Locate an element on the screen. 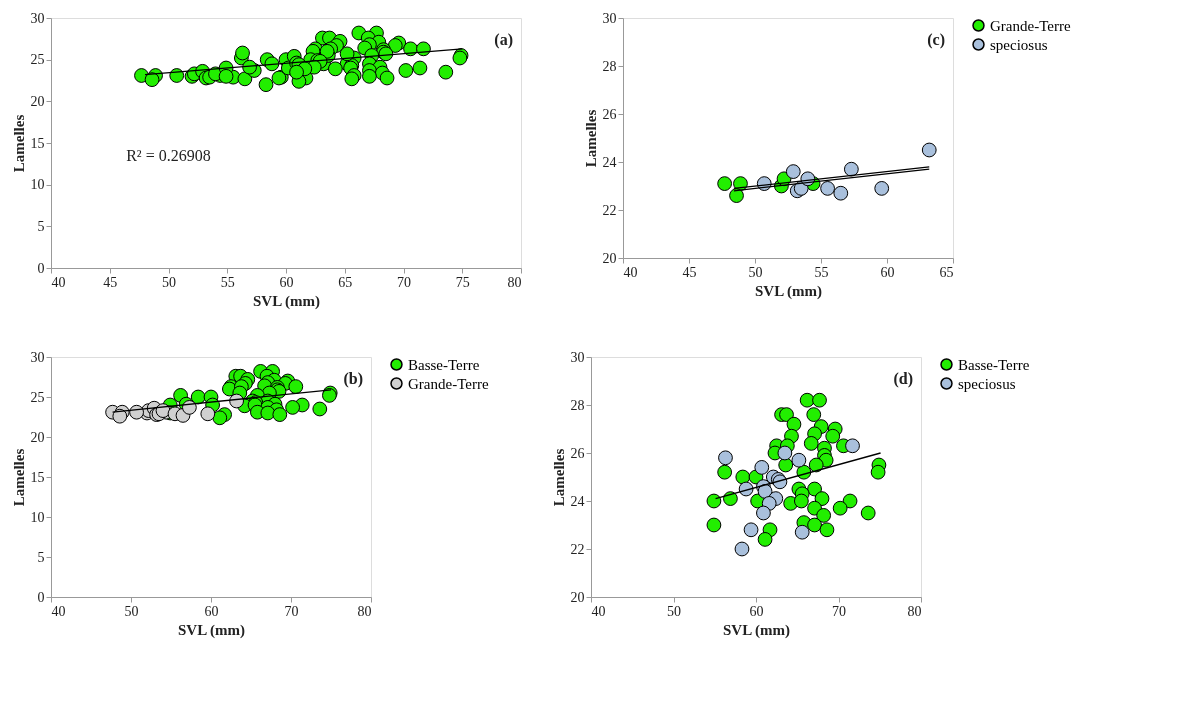 The image size is (1177, 708). annotation: (c) is located at coordinates (936, 40).